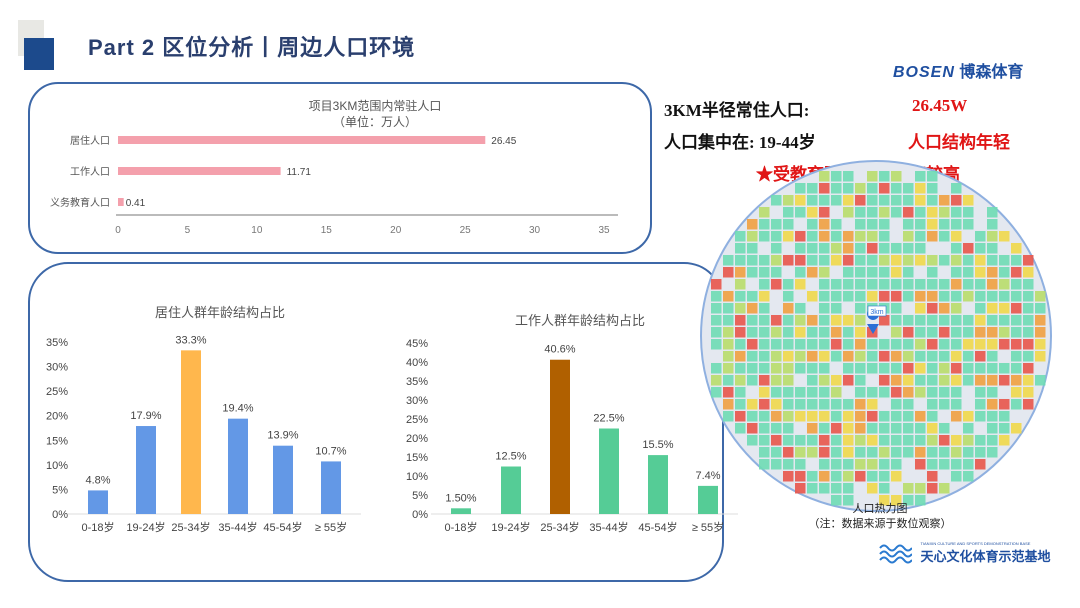 This screenshot has height=608, width=1080. Describe the element at coordinates (396, 230) in the screenshot. I see `x-tick-label: 20` at that location.